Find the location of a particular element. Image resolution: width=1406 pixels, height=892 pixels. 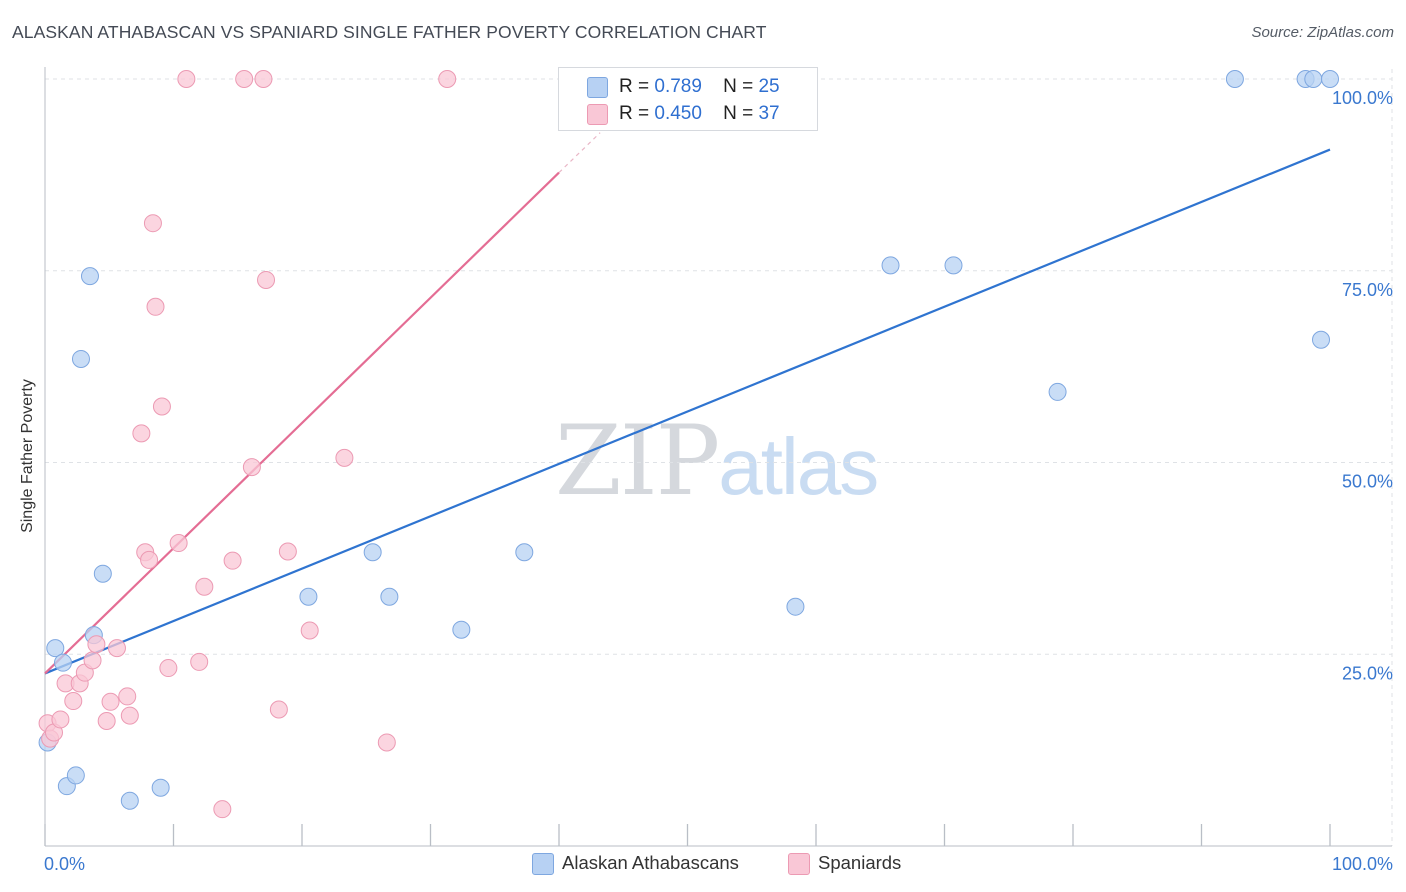

trend-line-extension is located at coordinates (579, 153).